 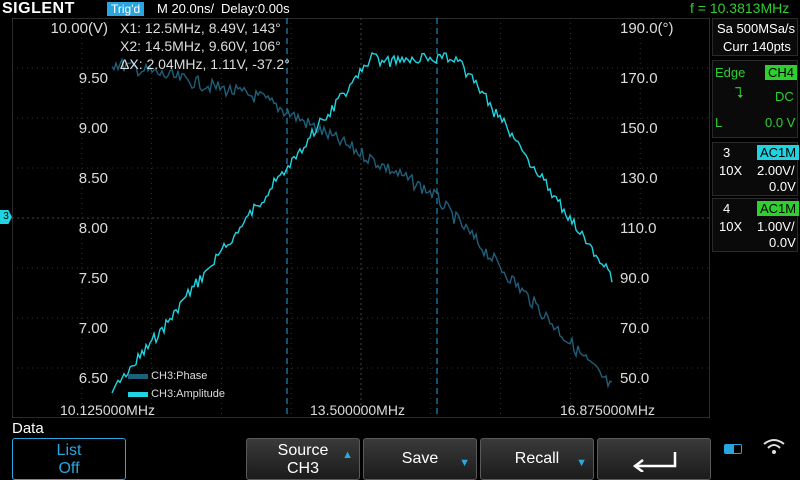 I want to click on ch4-offset: 0.0V, so click(x=782, y=242).